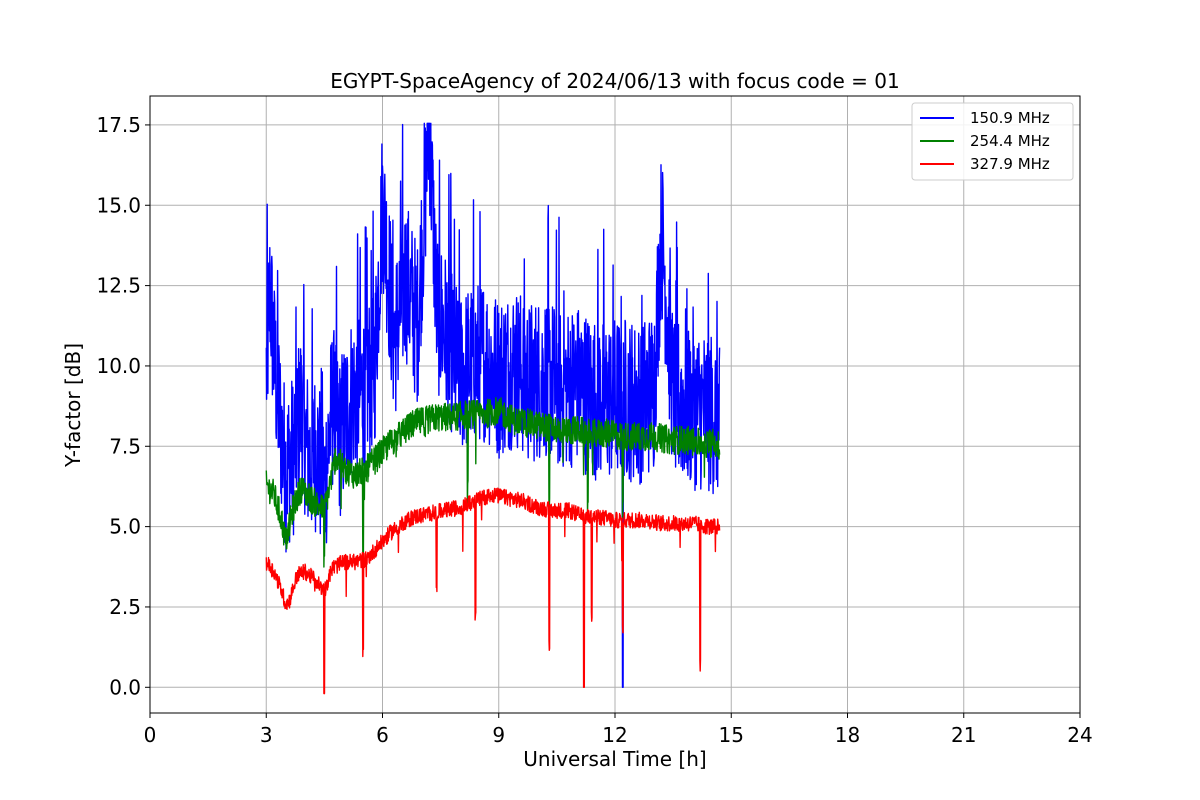 This screenshot has height=800, width=1200. I want to click on y-tick-label: 10.0, so click(118, 366).